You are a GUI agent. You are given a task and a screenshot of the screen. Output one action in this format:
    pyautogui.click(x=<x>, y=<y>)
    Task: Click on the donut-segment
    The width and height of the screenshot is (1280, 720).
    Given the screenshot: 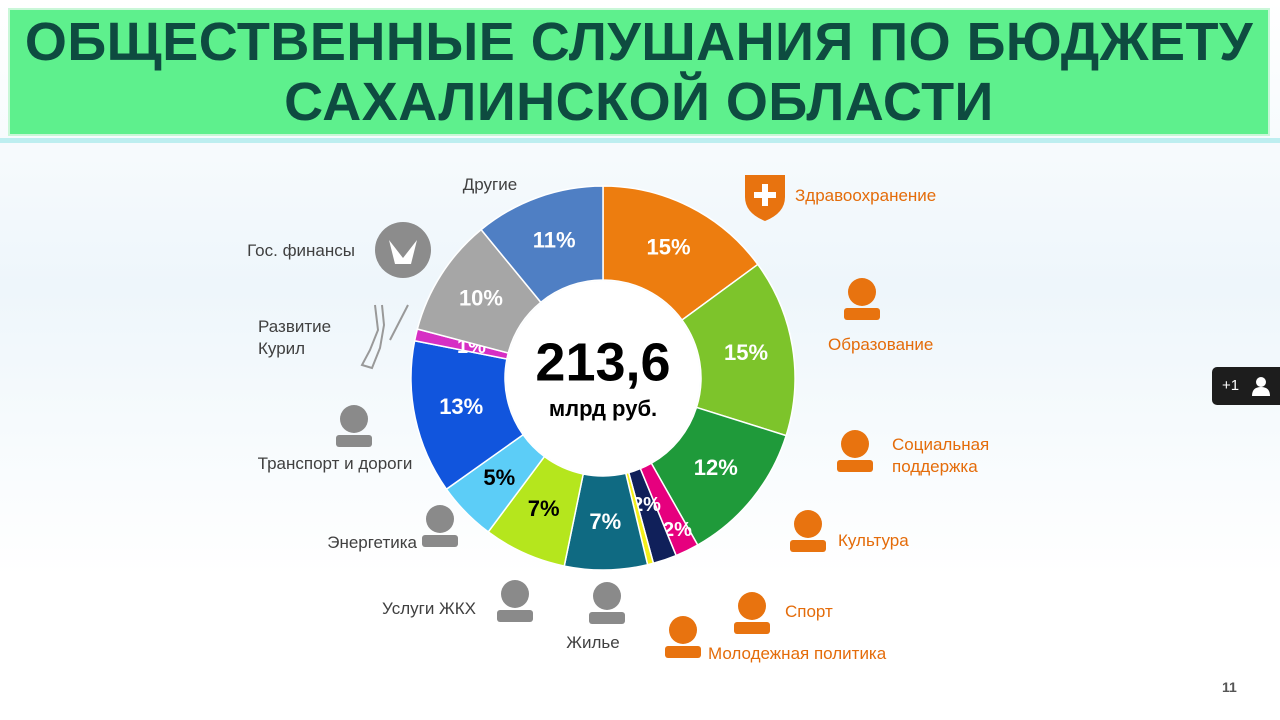 What is the action you would take?
    pyautogui.click(x=542, y=244)
    